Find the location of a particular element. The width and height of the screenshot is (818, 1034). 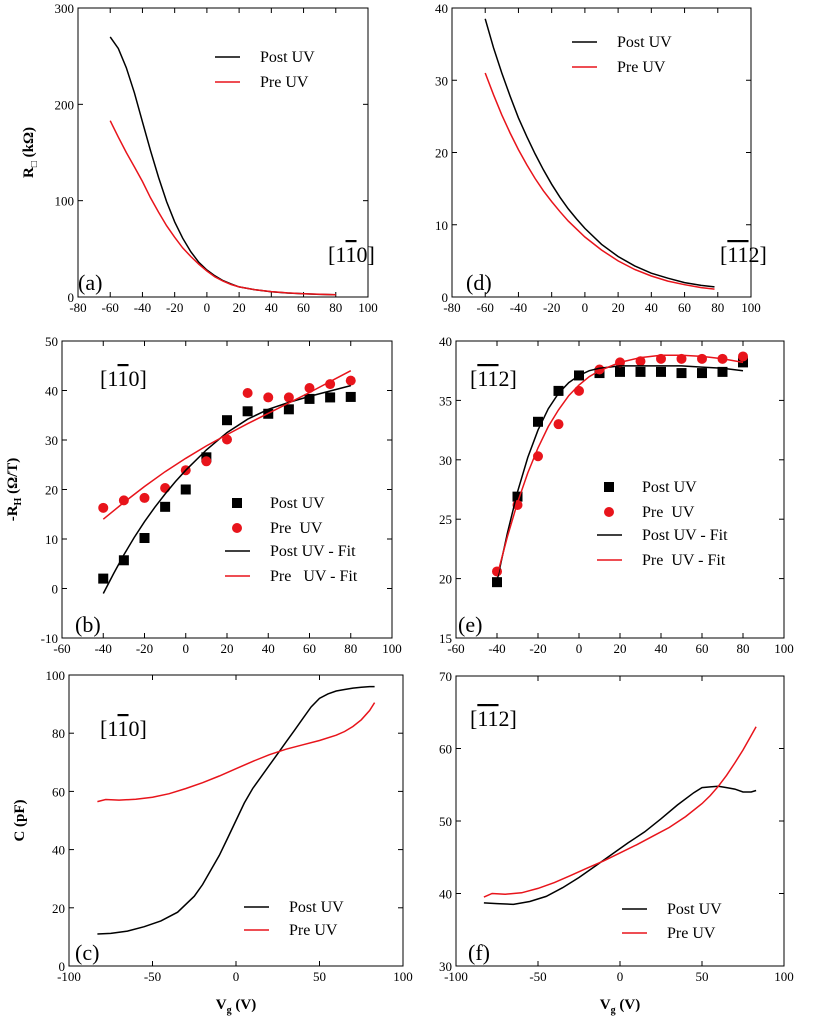

y-tick-label: 15 is located at coordinates (445, 638).